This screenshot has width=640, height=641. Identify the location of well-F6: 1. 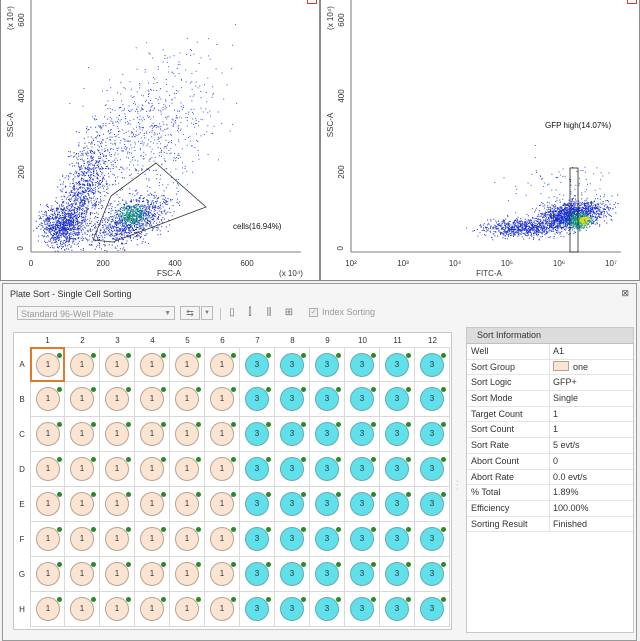
(222, 539).